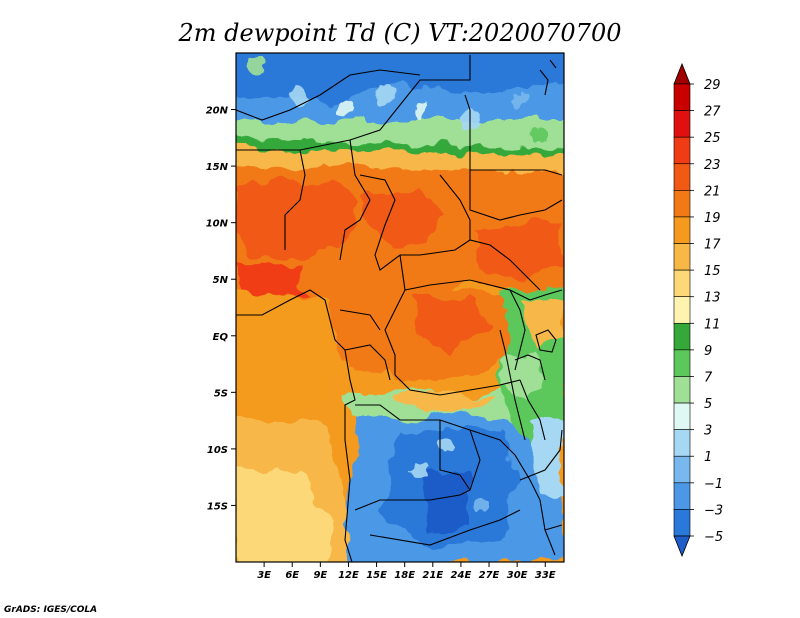  Describe the element at coordinates (713, 484) in the screenshot. I see `colorbar-label: −1` at that location.